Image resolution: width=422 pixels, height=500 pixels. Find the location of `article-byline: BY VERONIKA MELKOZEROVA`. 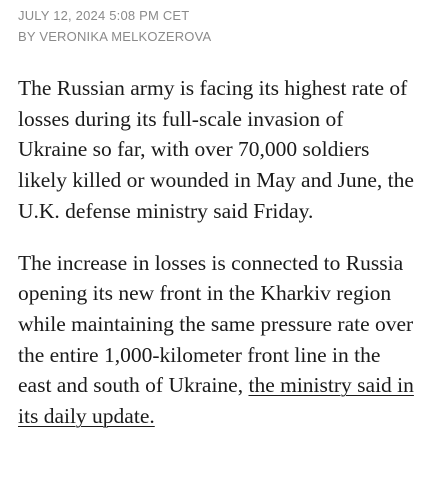

article-byline: BY VERONIKA MELKOZEROVA is located at coordinates (115, 36).